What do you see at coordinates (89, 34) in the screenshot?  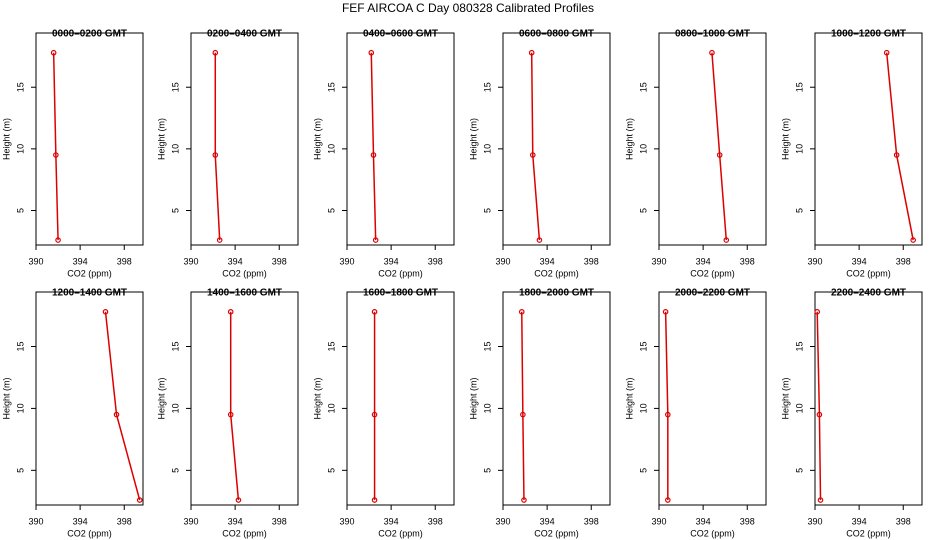 I see `panel-title: 0000–0200 GMT` at bounding box center [89, 34].